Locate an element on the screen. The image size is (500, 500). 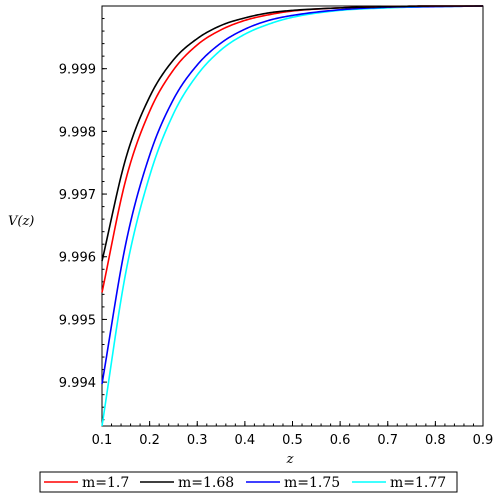
x-tick-label: 0.4 is located at coordinates (245, 440).